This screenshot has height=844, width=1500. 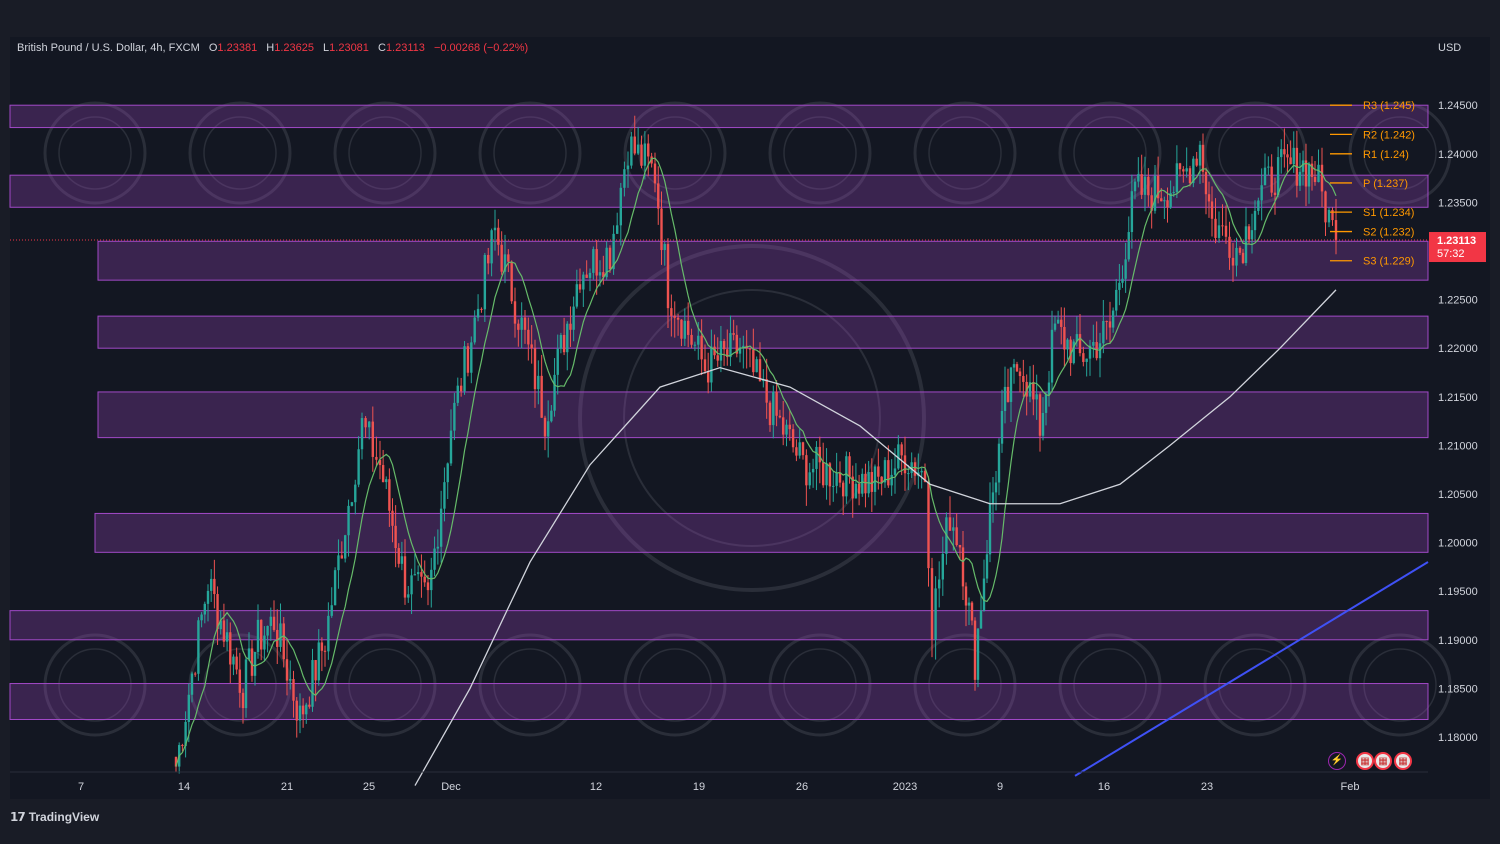 I want to click on x-tick-label: 14, so click(x=184, y=787).